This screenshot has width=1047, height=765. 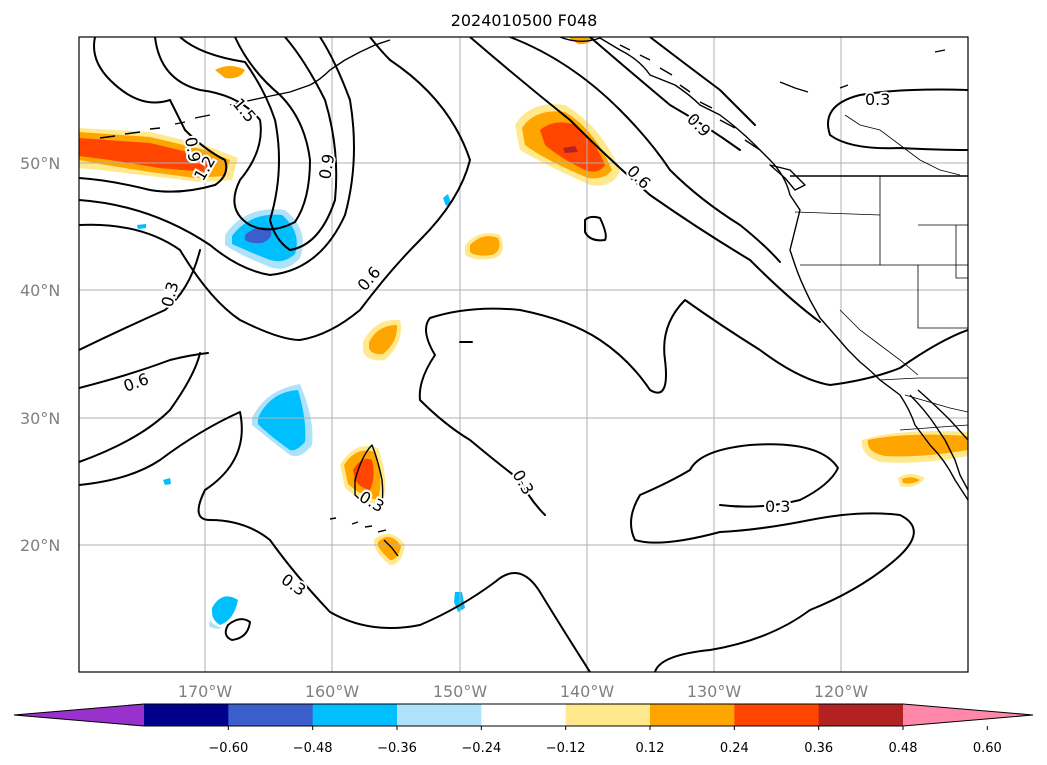 I want to click on positive-anomaly-mid-core, so click(x=383, y=340).